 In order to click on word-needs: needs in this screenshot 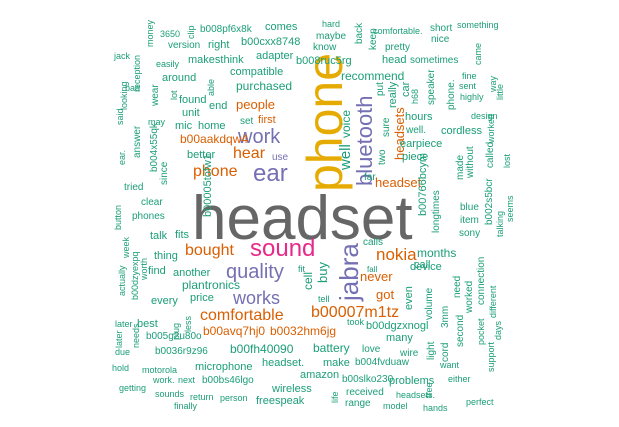, I will do `click(136, 335)`.